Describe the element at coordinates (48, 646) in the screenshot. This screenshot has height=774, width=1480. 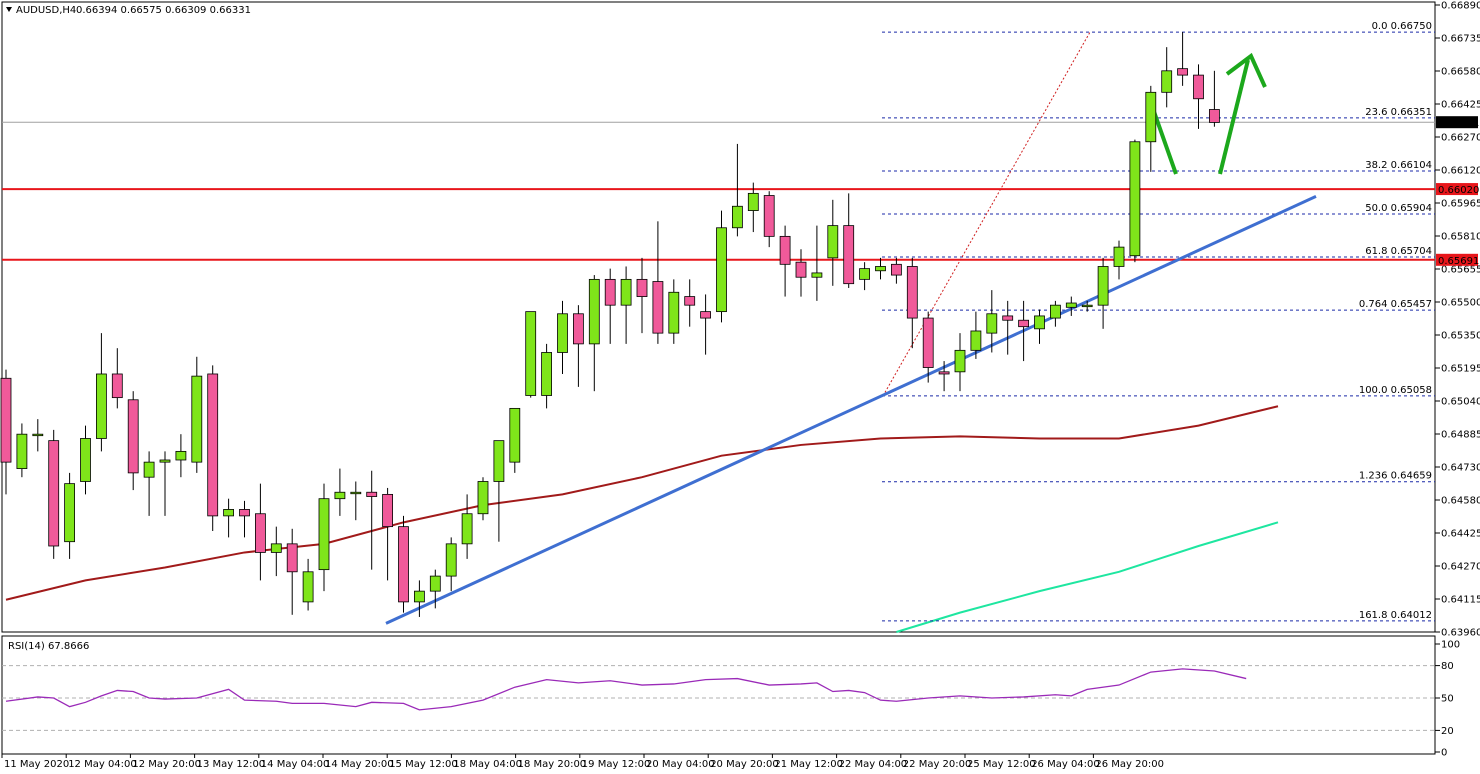
I see `rsi-title: RSI(14) 67.8666` at that location.